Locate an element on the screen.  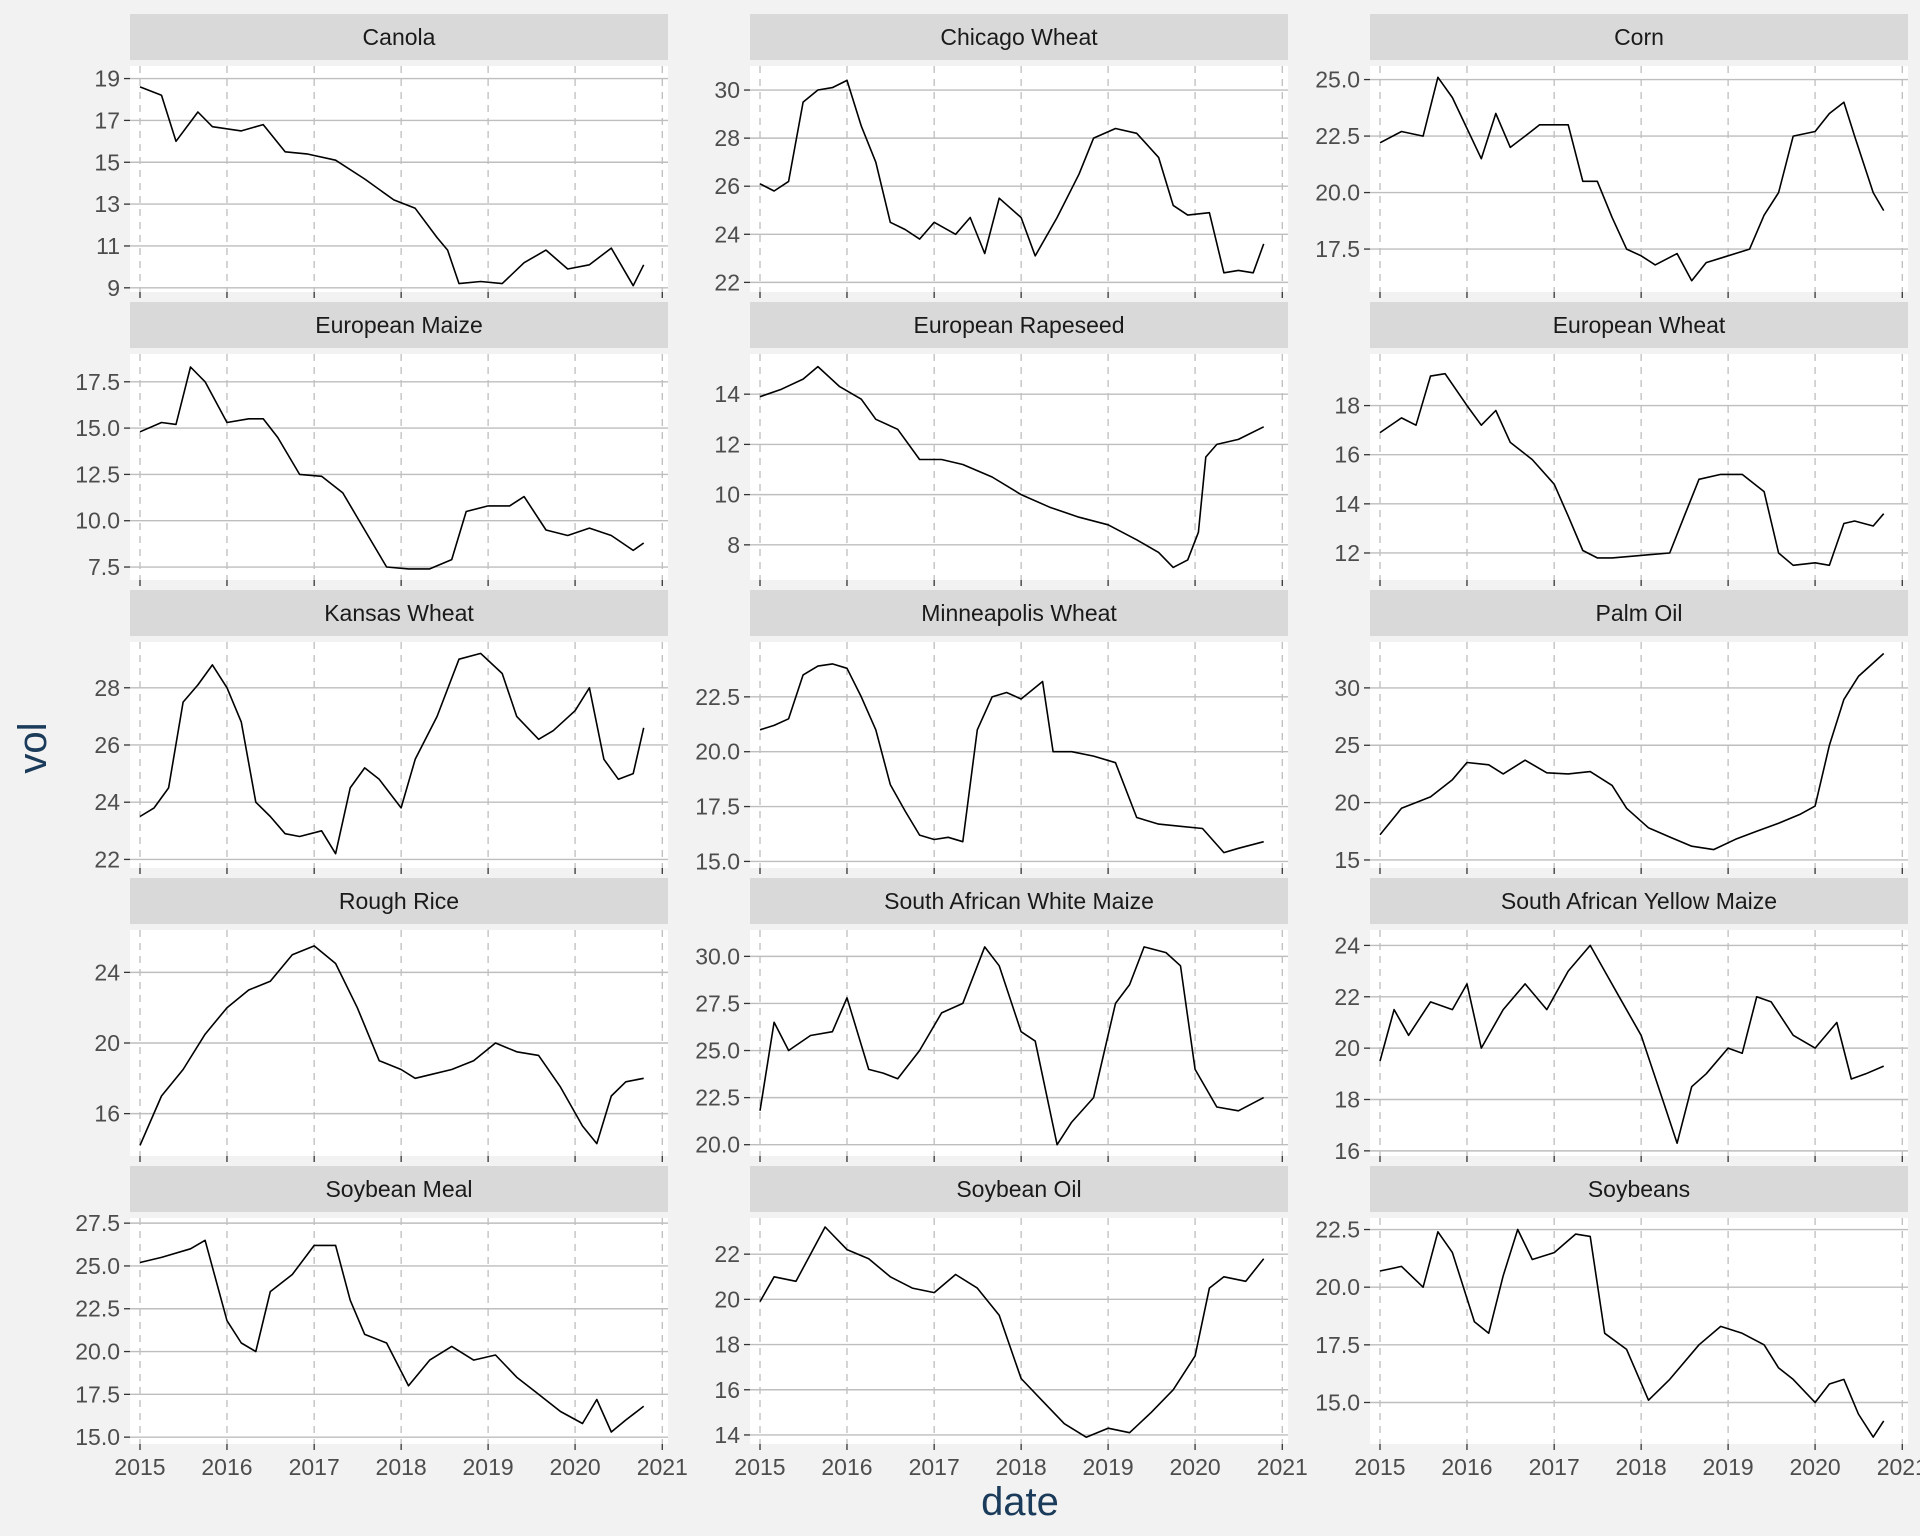
panel-european-wheat: European Wheat 12 14 16 18 is located at coordinates (1621, 444).